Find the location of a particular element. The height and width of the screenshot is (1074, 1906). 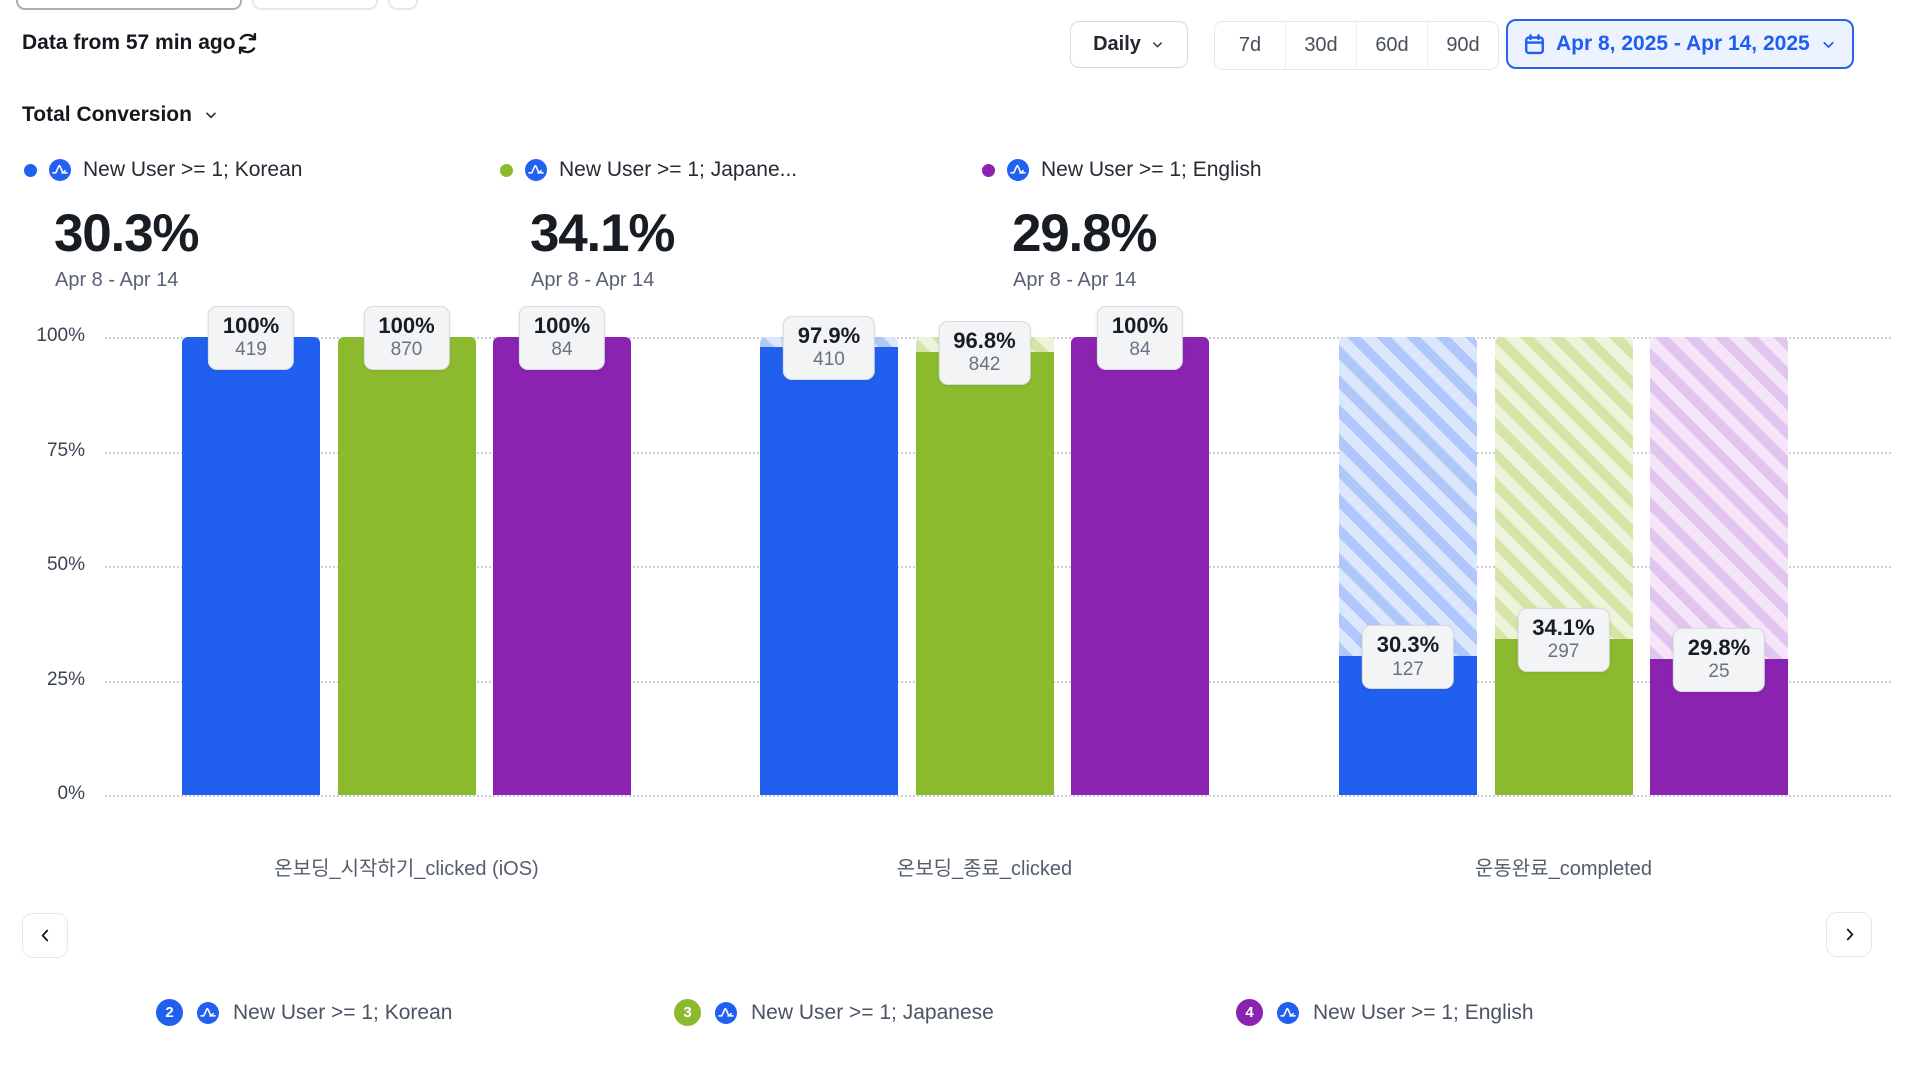

legend-number-badge: 4 is located at coordinates (1249, 1012).